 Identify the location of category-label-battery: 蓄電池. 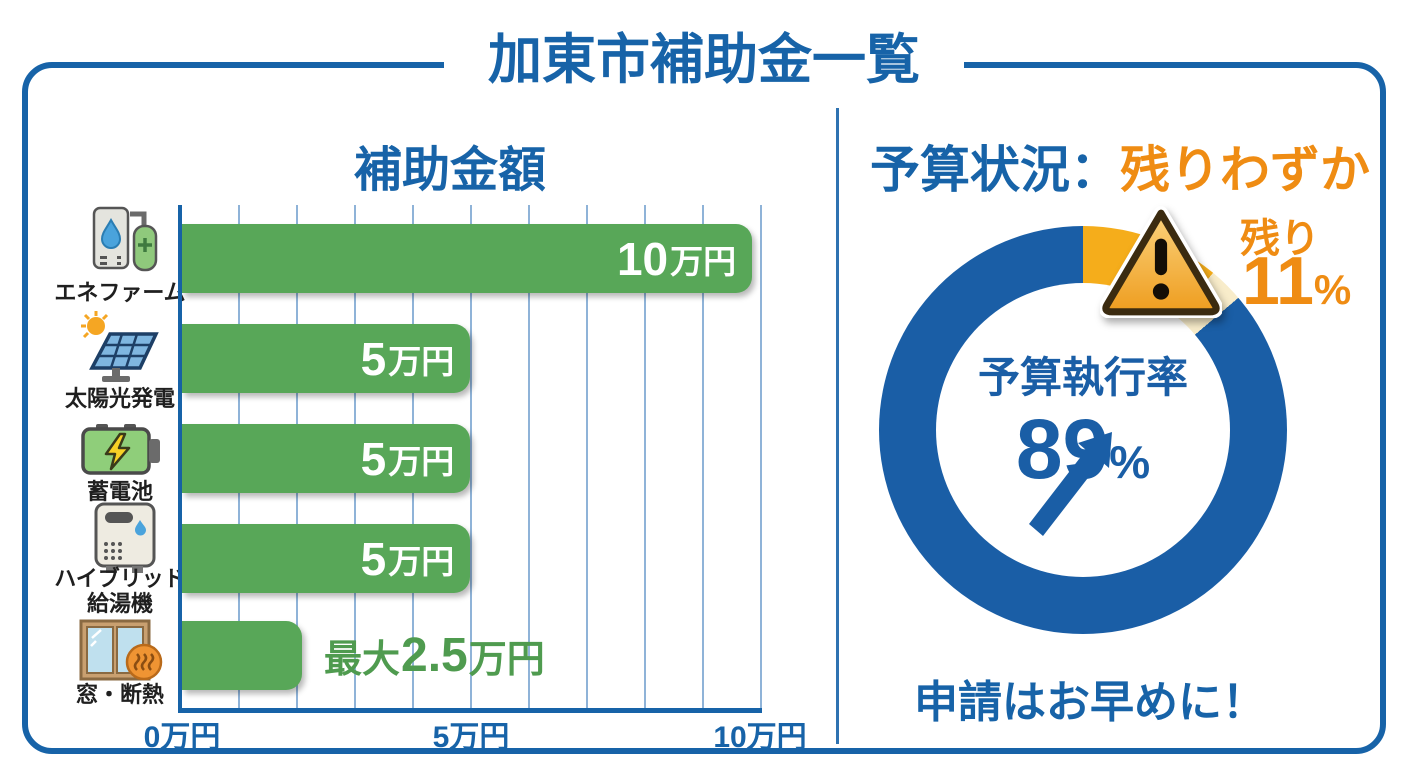
(119, 491).